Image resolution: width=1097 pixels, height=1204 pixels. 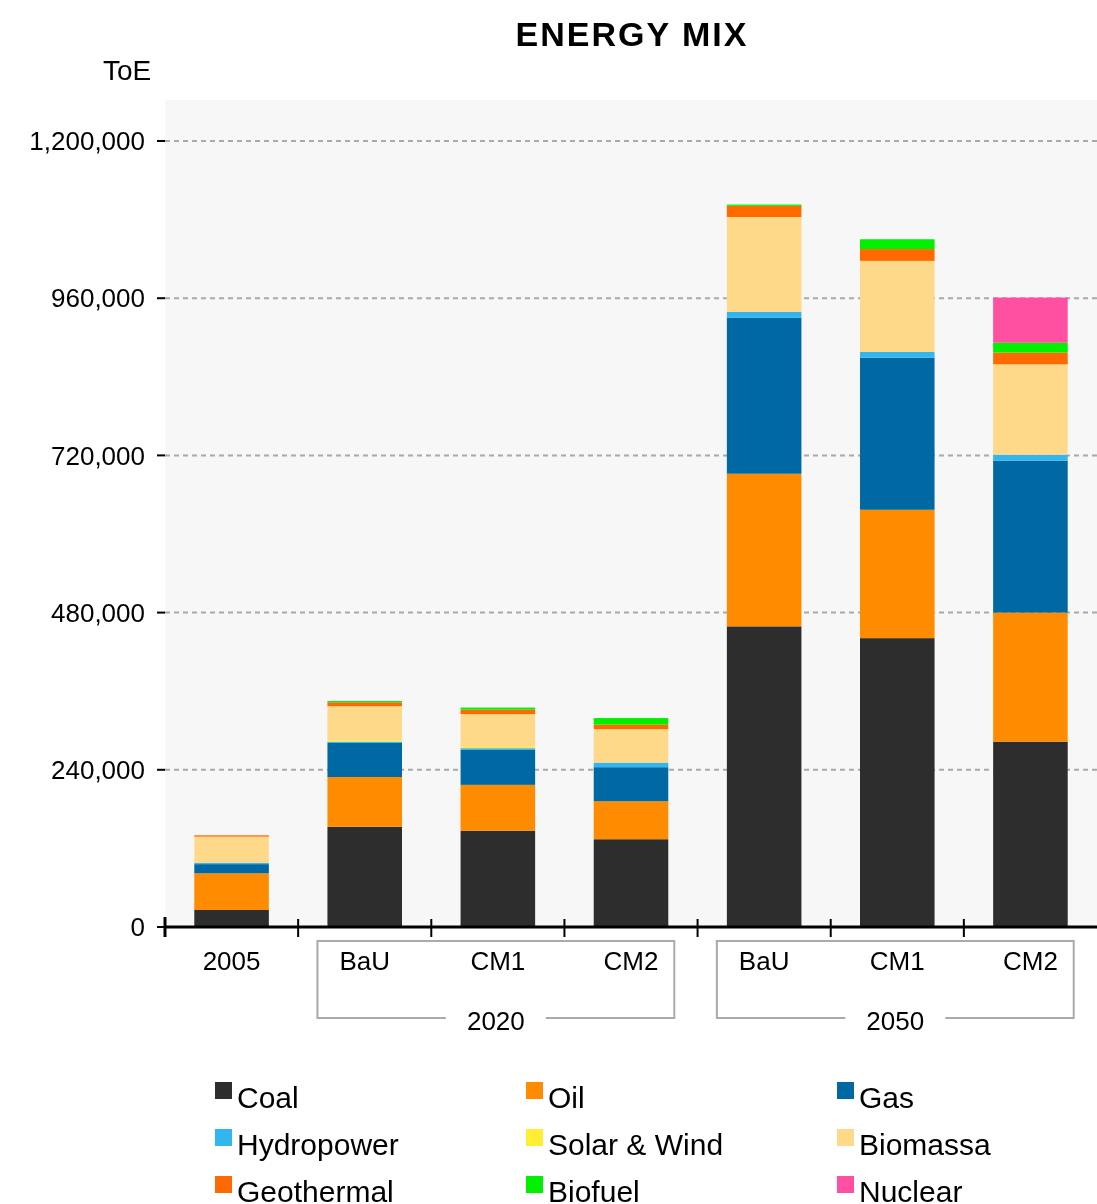 I want to click on legend-label: Nuclear, so click(x=911, y=1189).